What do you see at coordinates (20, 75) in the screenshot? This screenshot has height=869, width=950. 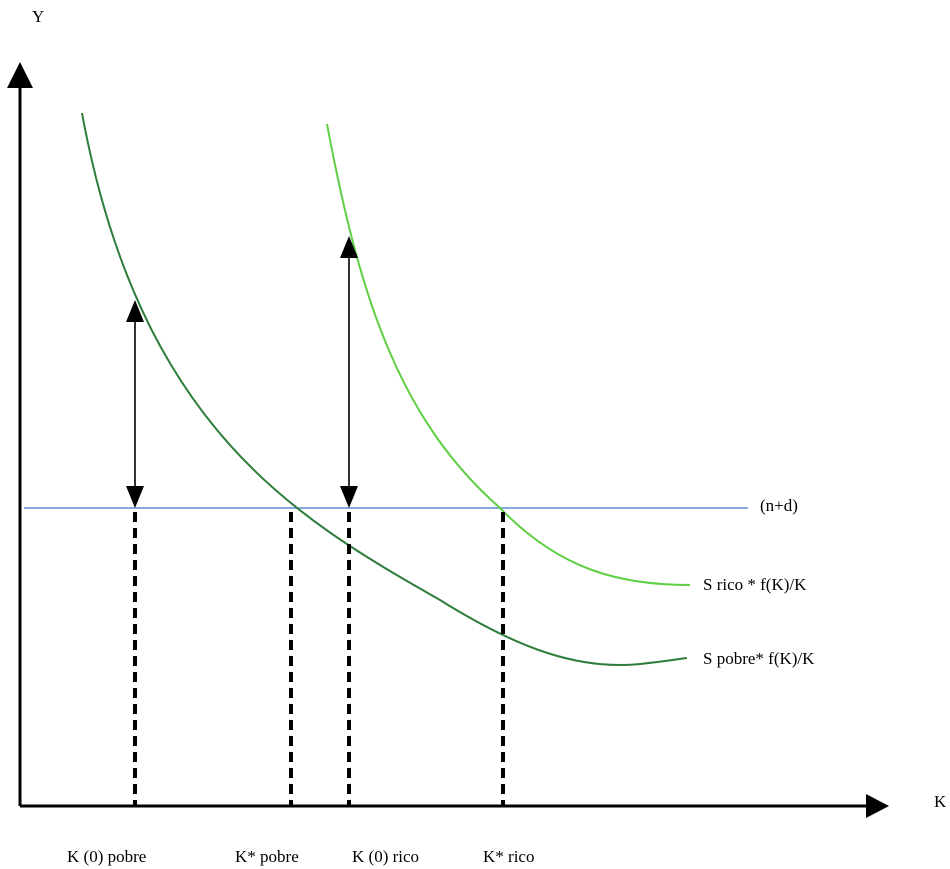 I see `y-axis-arrowhead` at bounding box center [20, 75].